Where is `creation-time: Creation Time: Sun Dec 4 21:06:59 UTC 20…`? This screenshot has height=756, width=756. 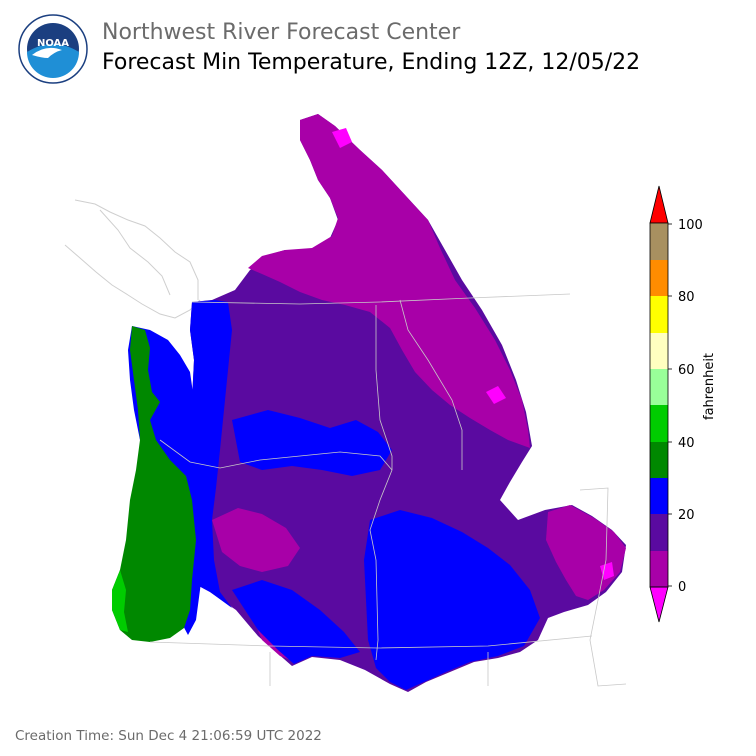
creation-time: Creation Time: Sun Dec 4 21:06:59 UTC 20… is located at coordinates (168, 736).